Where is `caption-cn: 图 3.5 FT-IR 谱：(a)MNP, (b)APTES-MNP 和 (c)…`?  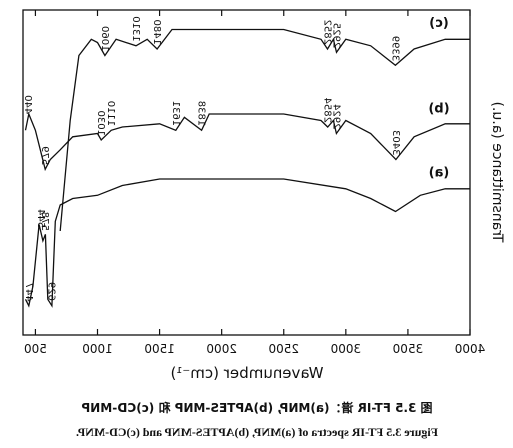 caption-cn: 图 3.5 FT-IR 谱：(a)MNP, (b)APTES-MNP 和 (c)… is located at coordinates (256, 407).